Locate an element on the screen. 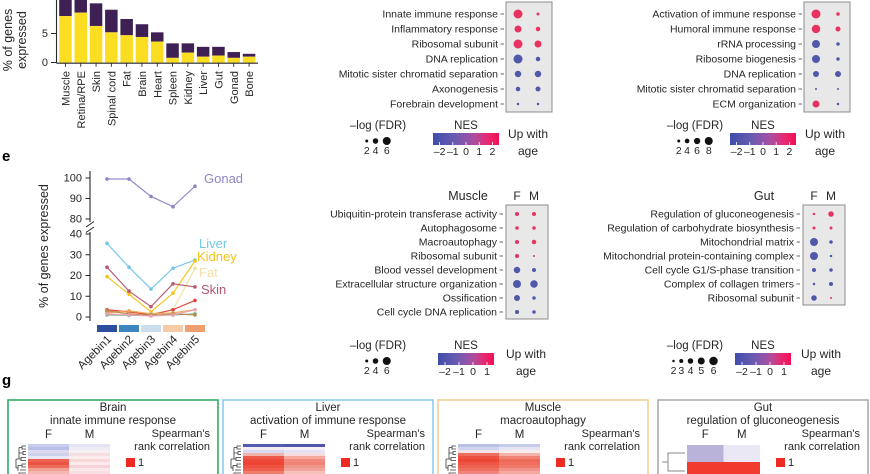  series-point-Fat is located at coordinates (195, 268).